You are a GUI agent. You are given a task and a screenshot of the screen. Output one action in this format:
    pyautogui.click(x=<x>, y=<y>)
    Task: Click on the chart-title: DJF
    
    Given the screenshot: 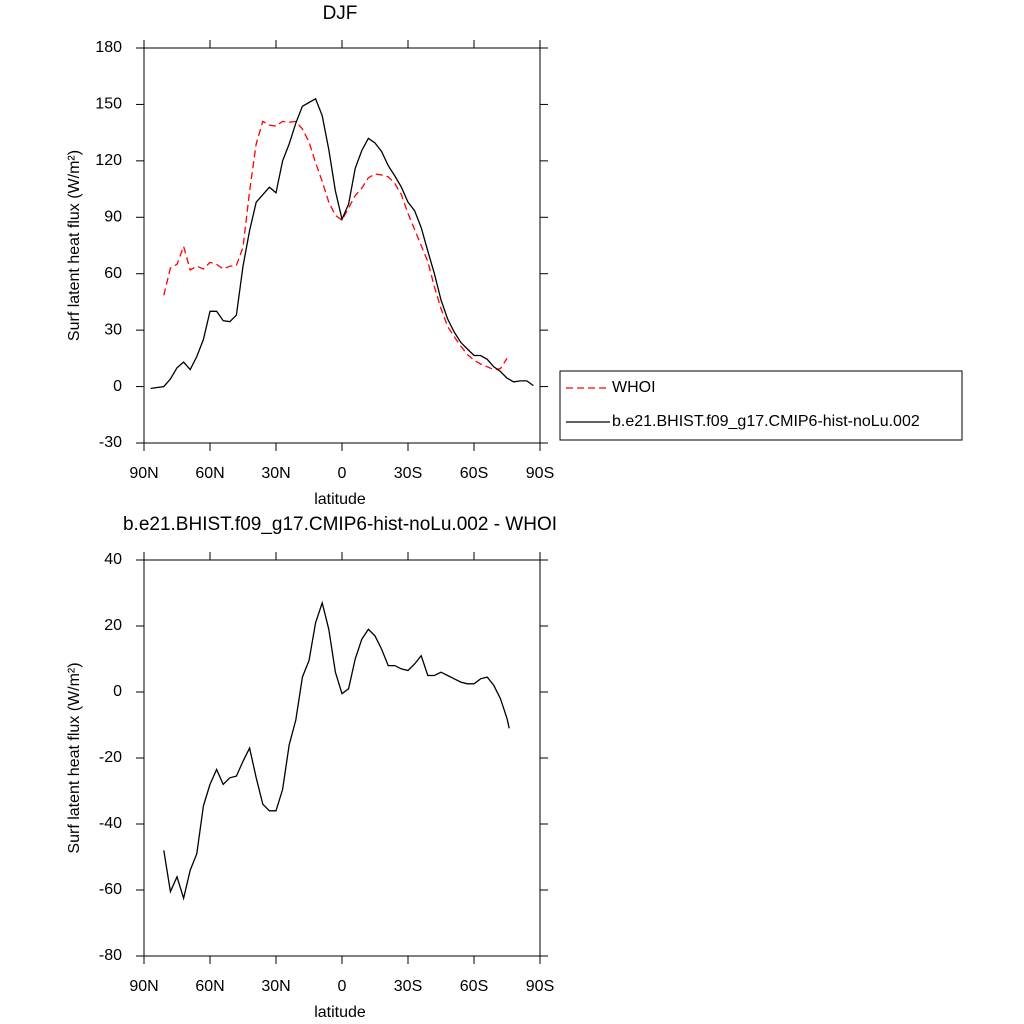 What is the action you would take?
    pyautogui.click(x=340, y=13)
    